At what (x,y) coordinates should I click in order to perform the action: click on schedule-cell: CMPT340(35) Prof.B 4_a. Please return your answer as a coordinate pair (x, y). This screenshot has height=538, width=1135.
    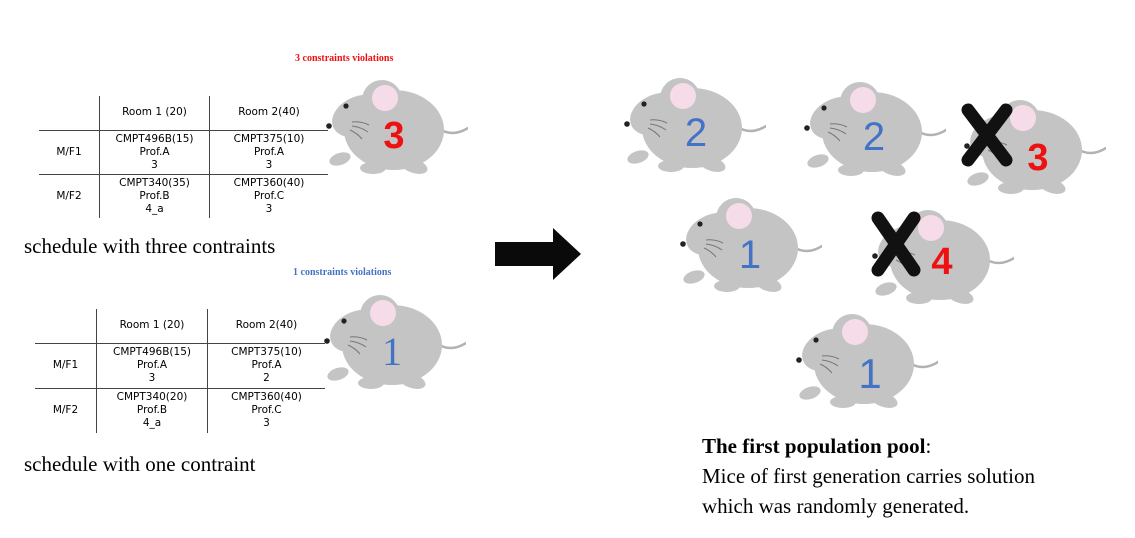
    Looking at the image, I should click on (154, 195).